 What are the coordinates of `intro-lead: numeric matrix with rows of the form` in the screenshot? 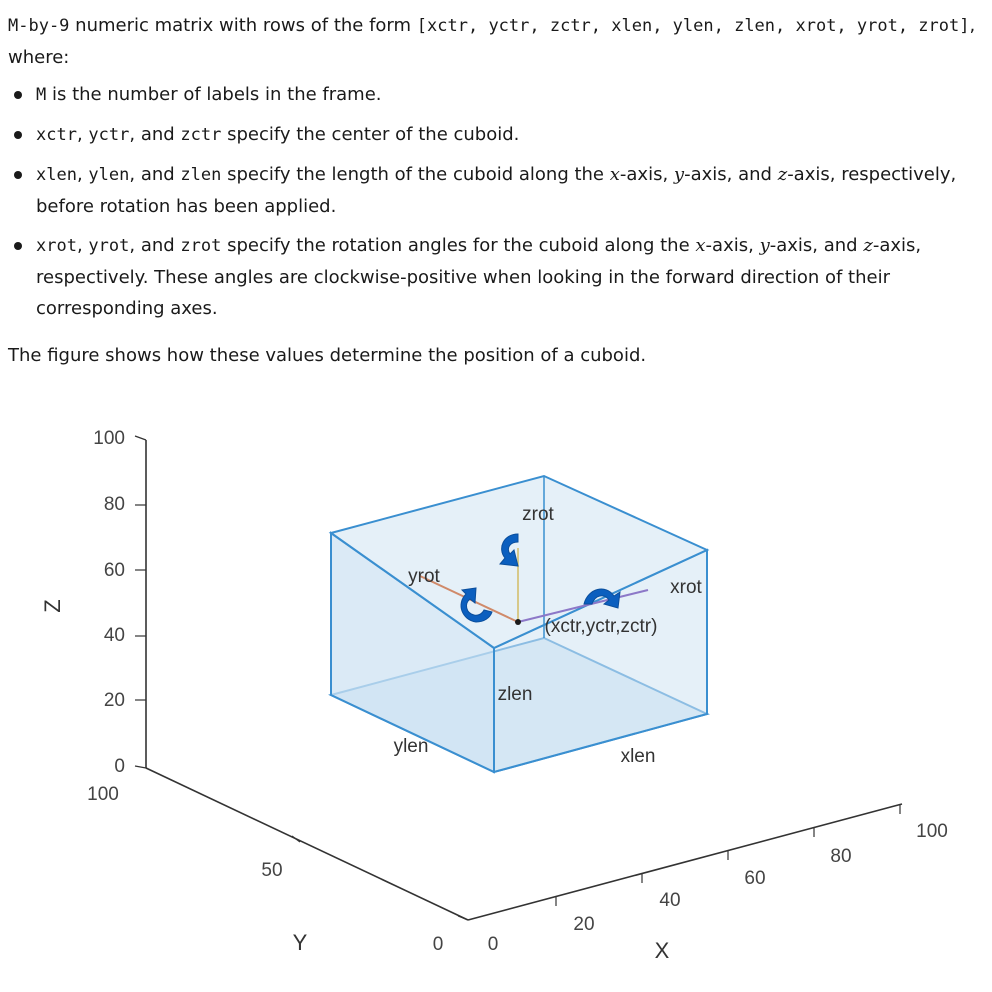 It's located at (243, 25).